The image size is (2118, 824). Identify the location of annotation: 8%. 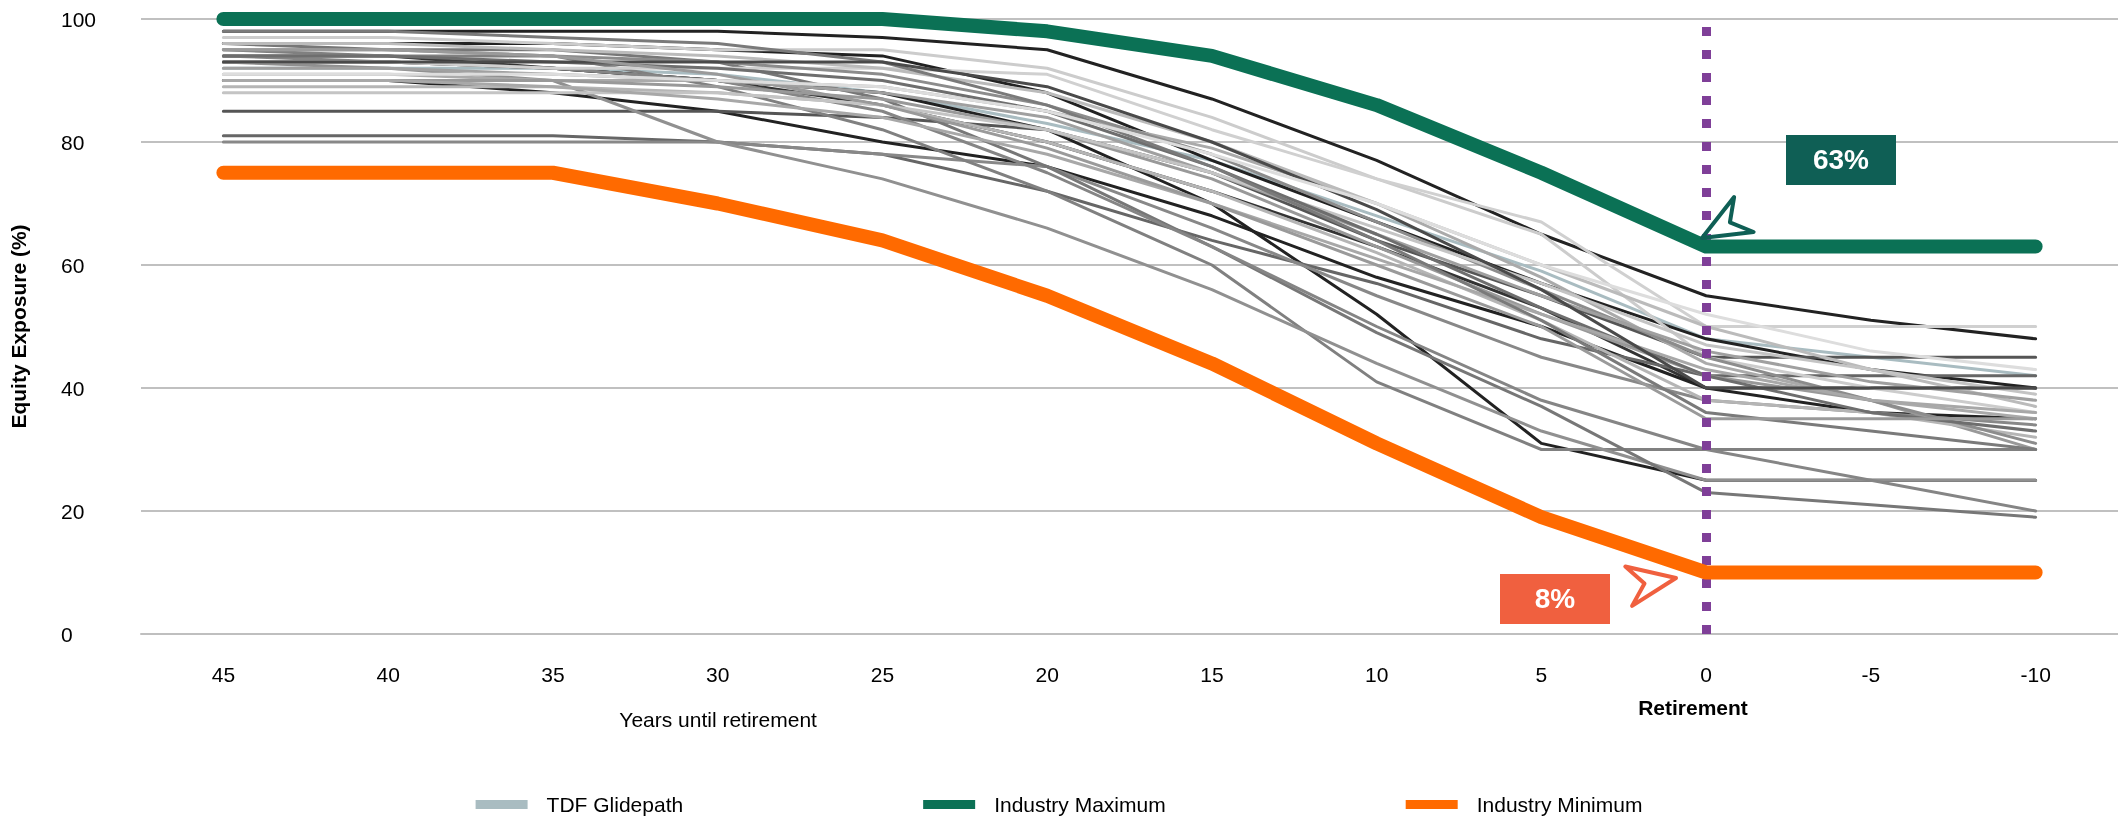
(1555, 599).